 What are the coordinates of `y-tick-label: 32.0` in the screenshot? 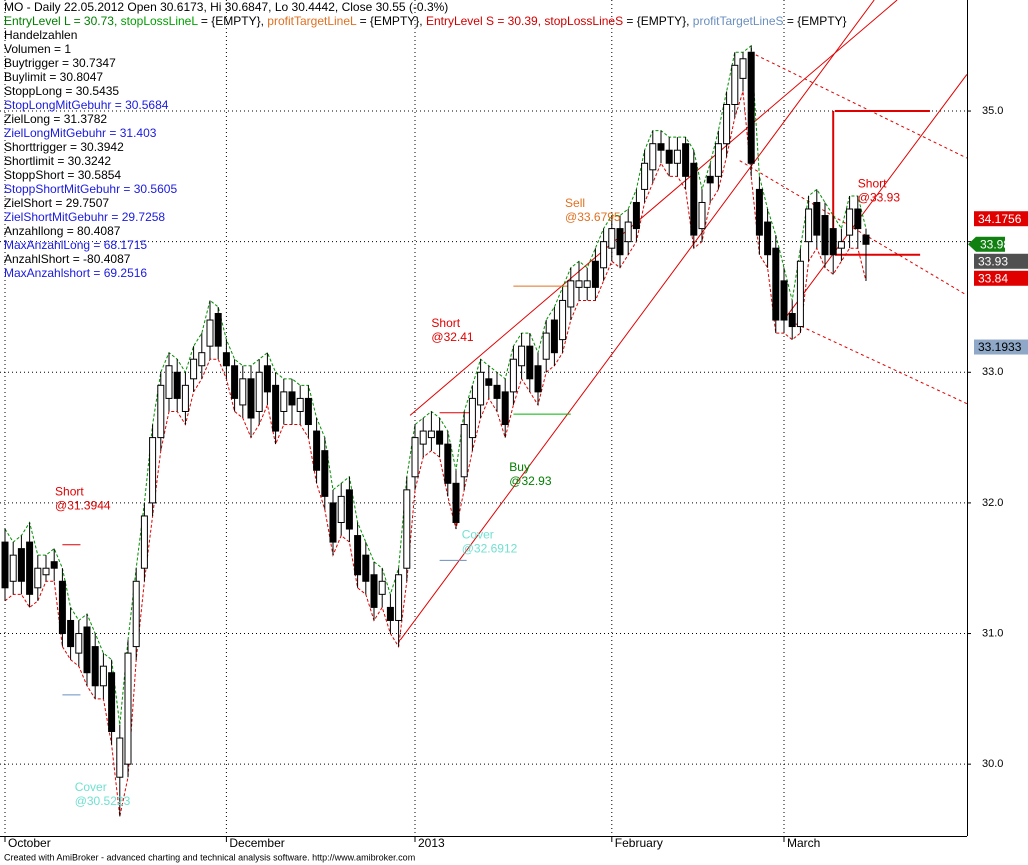 It's located at (992, 503).